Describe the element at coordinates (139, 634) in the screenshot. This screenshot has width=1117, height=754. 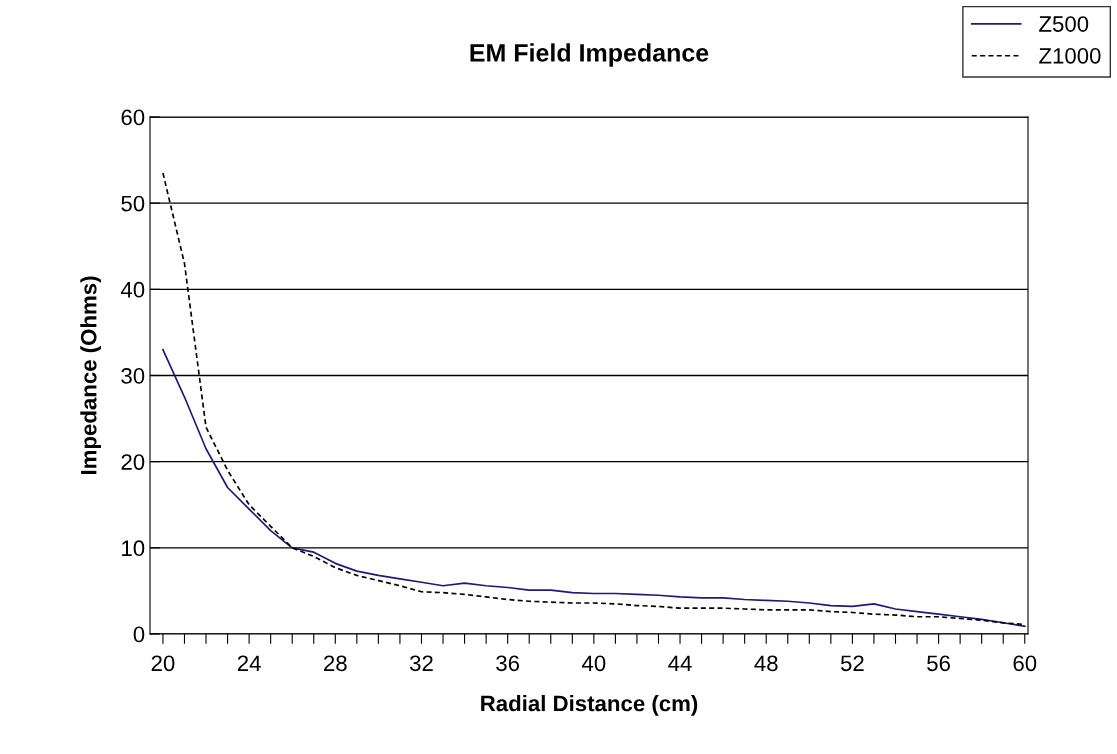
I see `y-tick-label: 0` at that location.